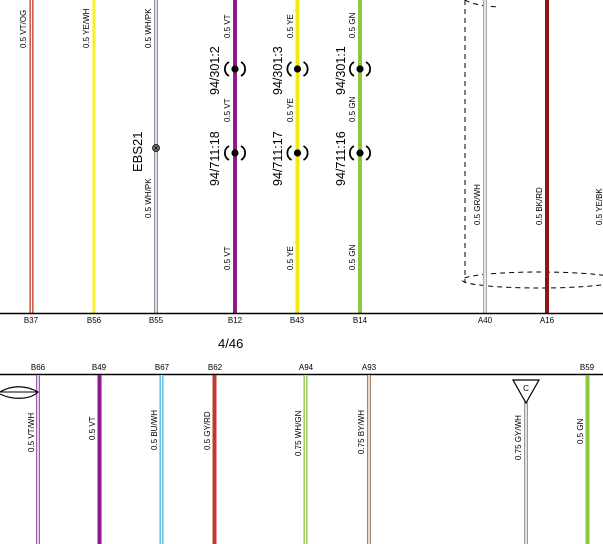  What do you see at coordinates (156, 320) in the screenshot?
I see `pin-label: B55` at bounding box center [156, 320].